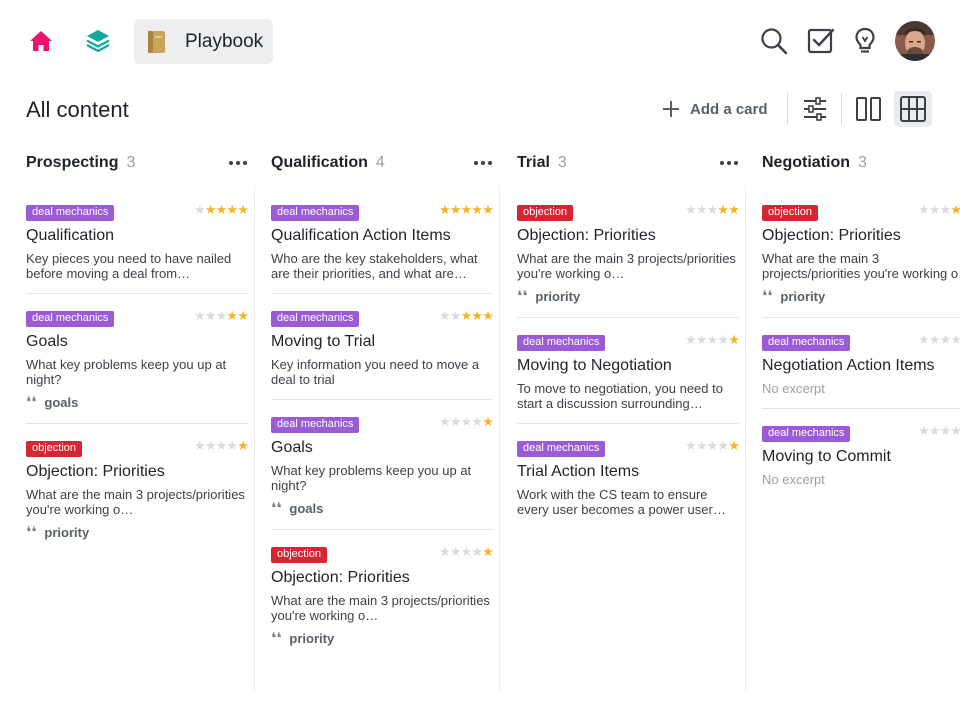 Image resolution: width=960 pixels, height=709 pixels. I want to click on columns-view-icon, so click(869, 109).